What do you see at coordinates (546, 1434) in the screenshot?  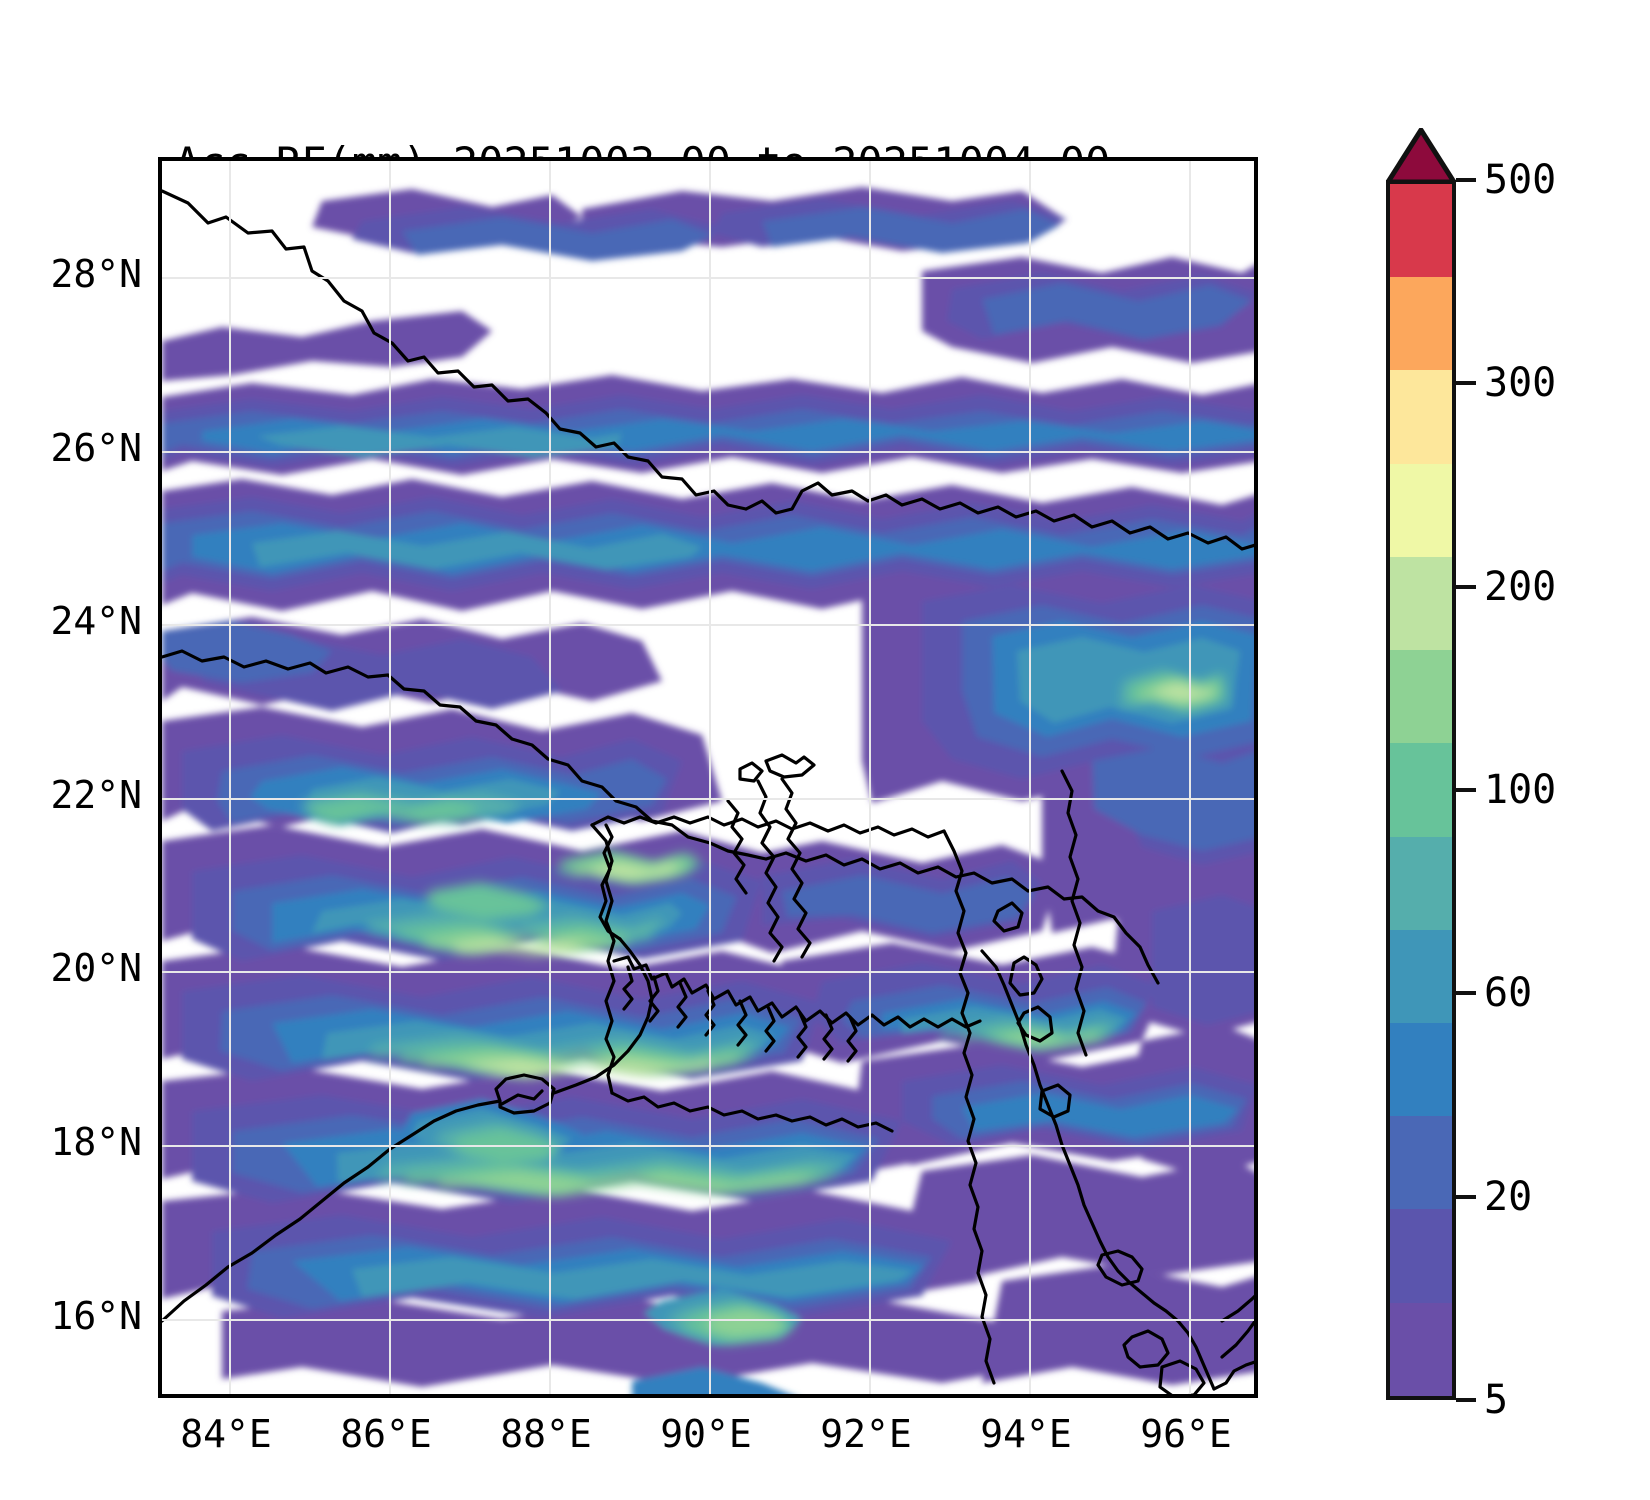 I see `x-axis-tick-label: 88°E` at bounding box center [546, 1434].